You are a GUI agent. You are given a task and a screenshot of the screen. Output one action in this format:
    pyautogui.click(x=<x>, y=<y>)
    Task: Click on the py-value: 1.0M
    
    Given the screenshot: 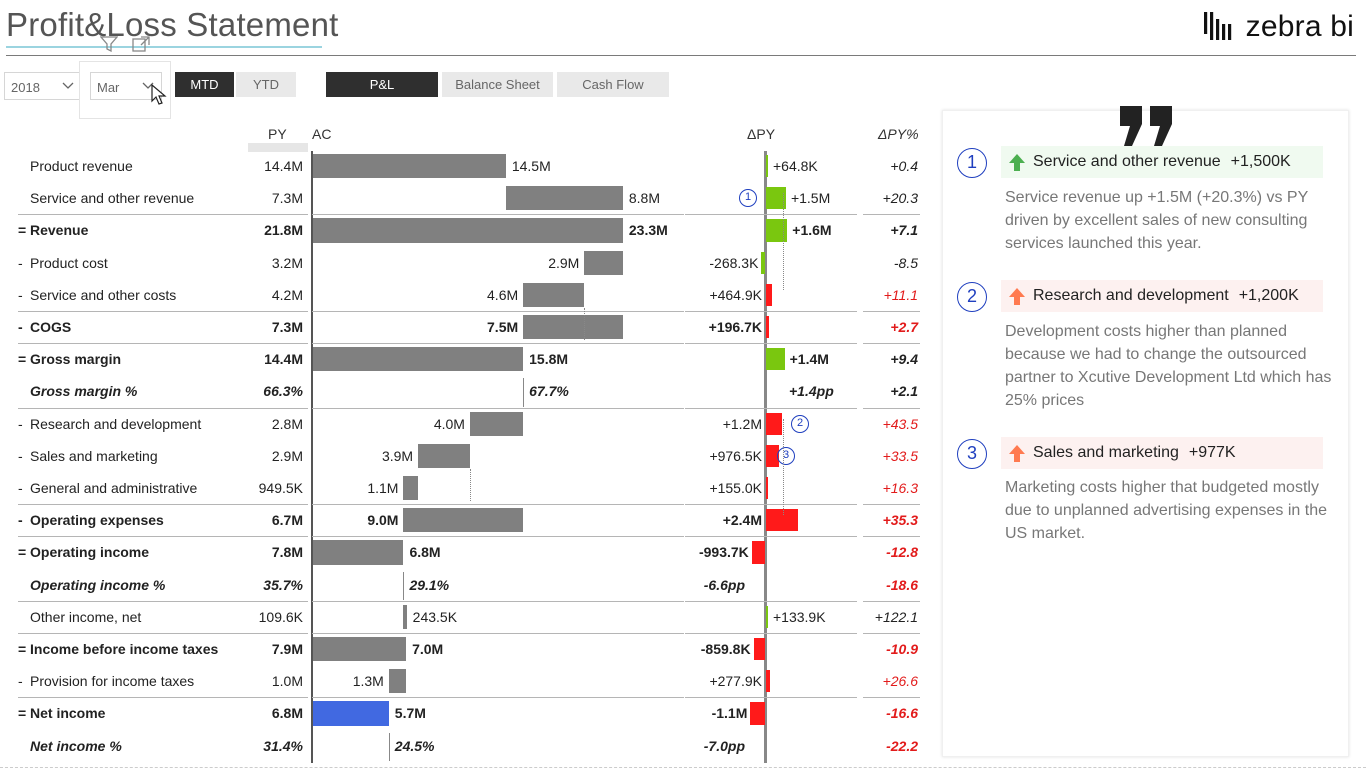 What is the action you would take?
    pyautogui.click(x=287, y=681)
    